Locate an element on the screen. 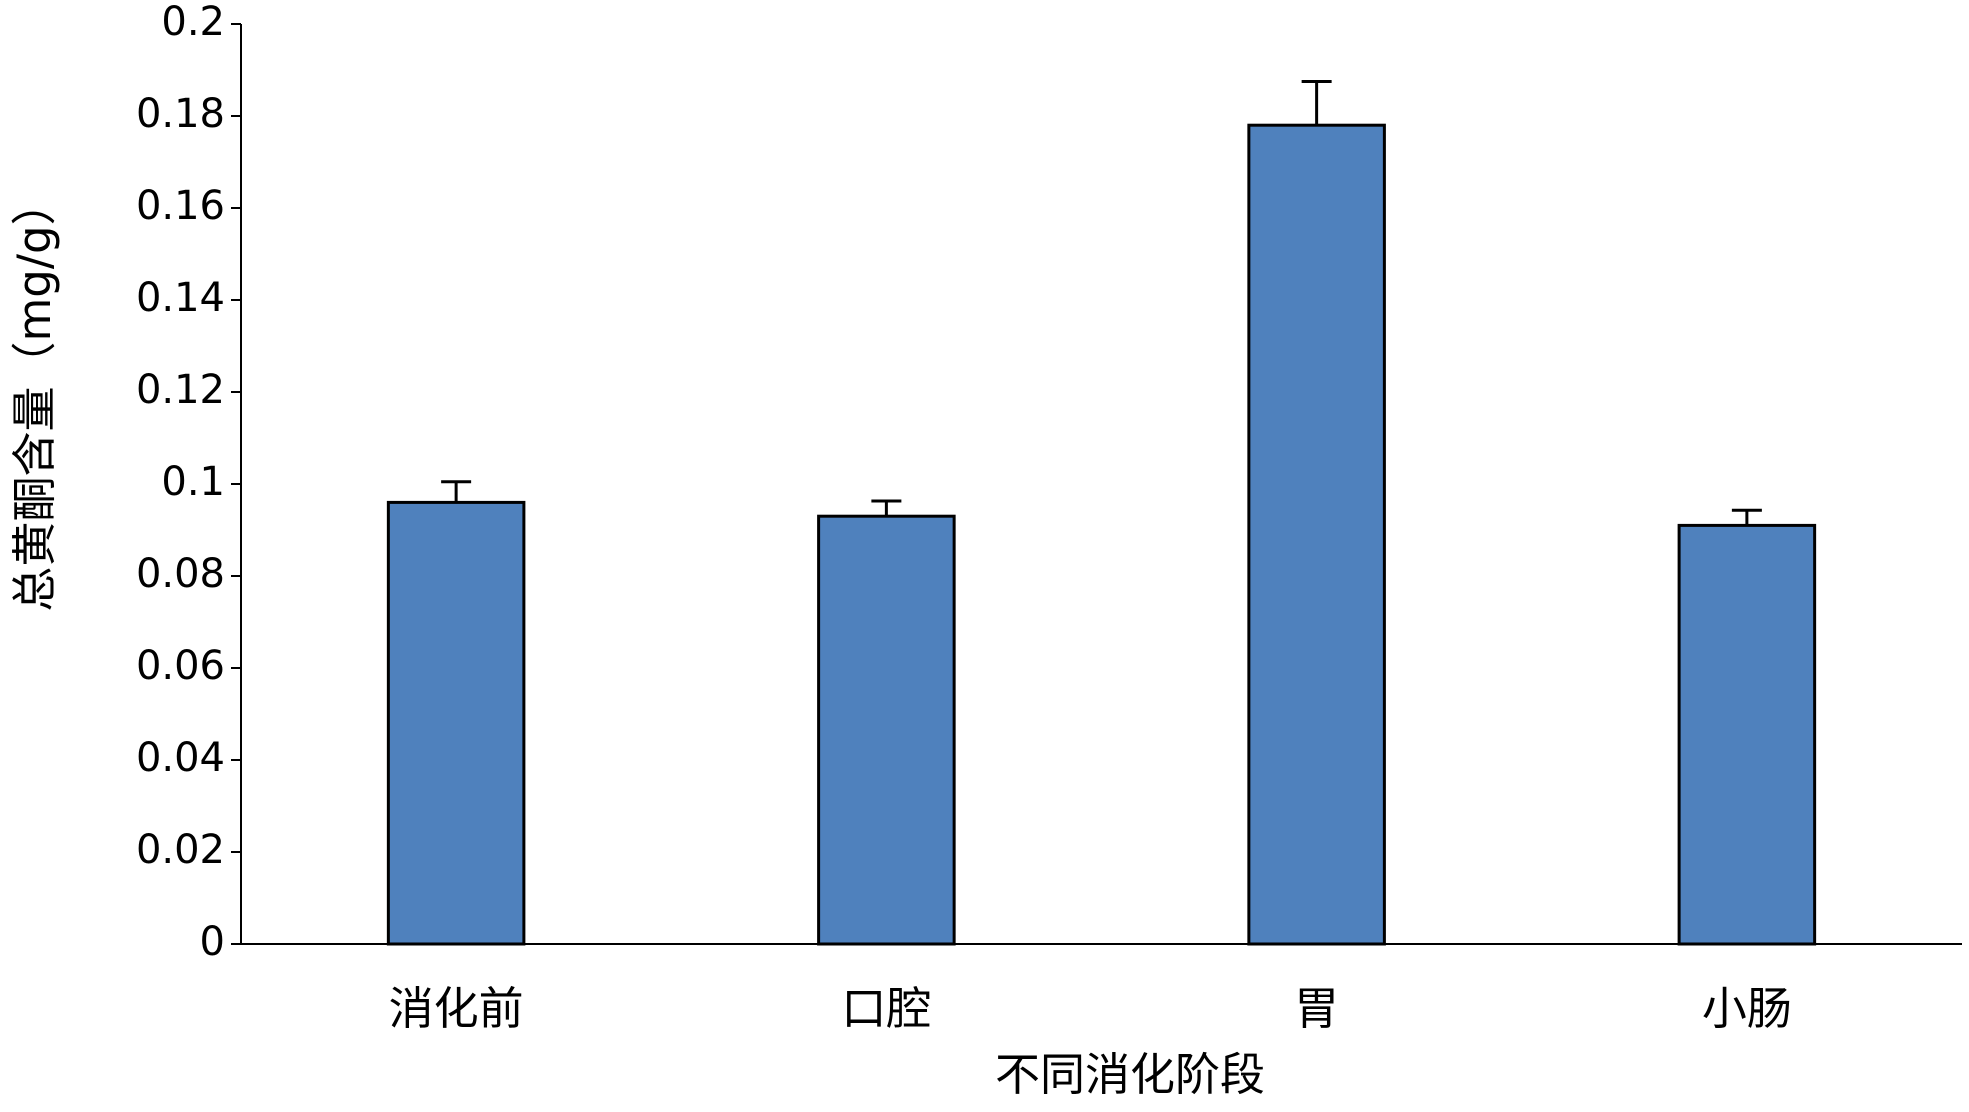 This screenshot has height=1112, width=1969. y-tick-label: 0.18 is located at coordinates (180, 114).